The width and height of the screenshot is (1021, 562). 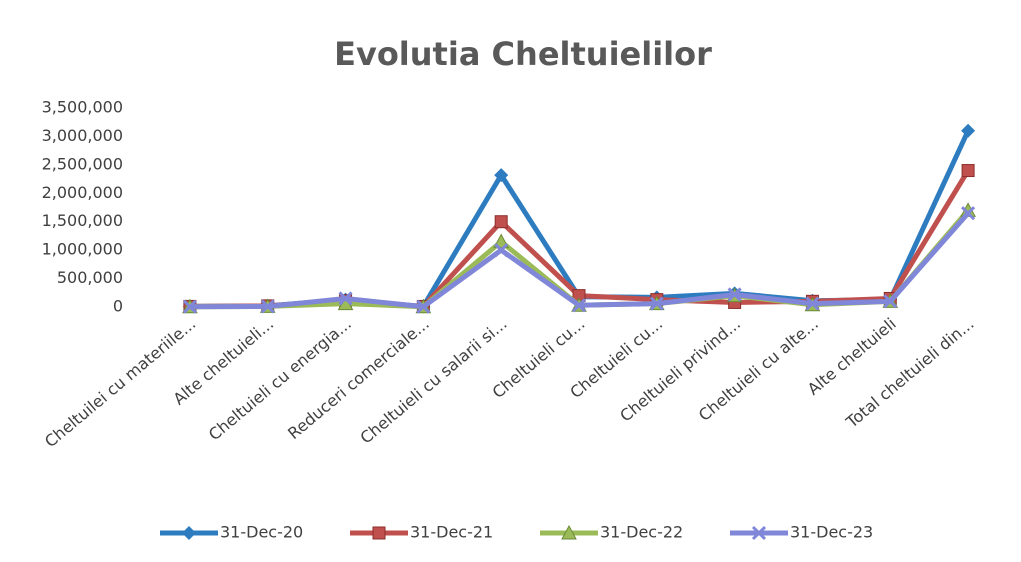 I want to click on y-tick-label: 0, so click(x=118, y=306).